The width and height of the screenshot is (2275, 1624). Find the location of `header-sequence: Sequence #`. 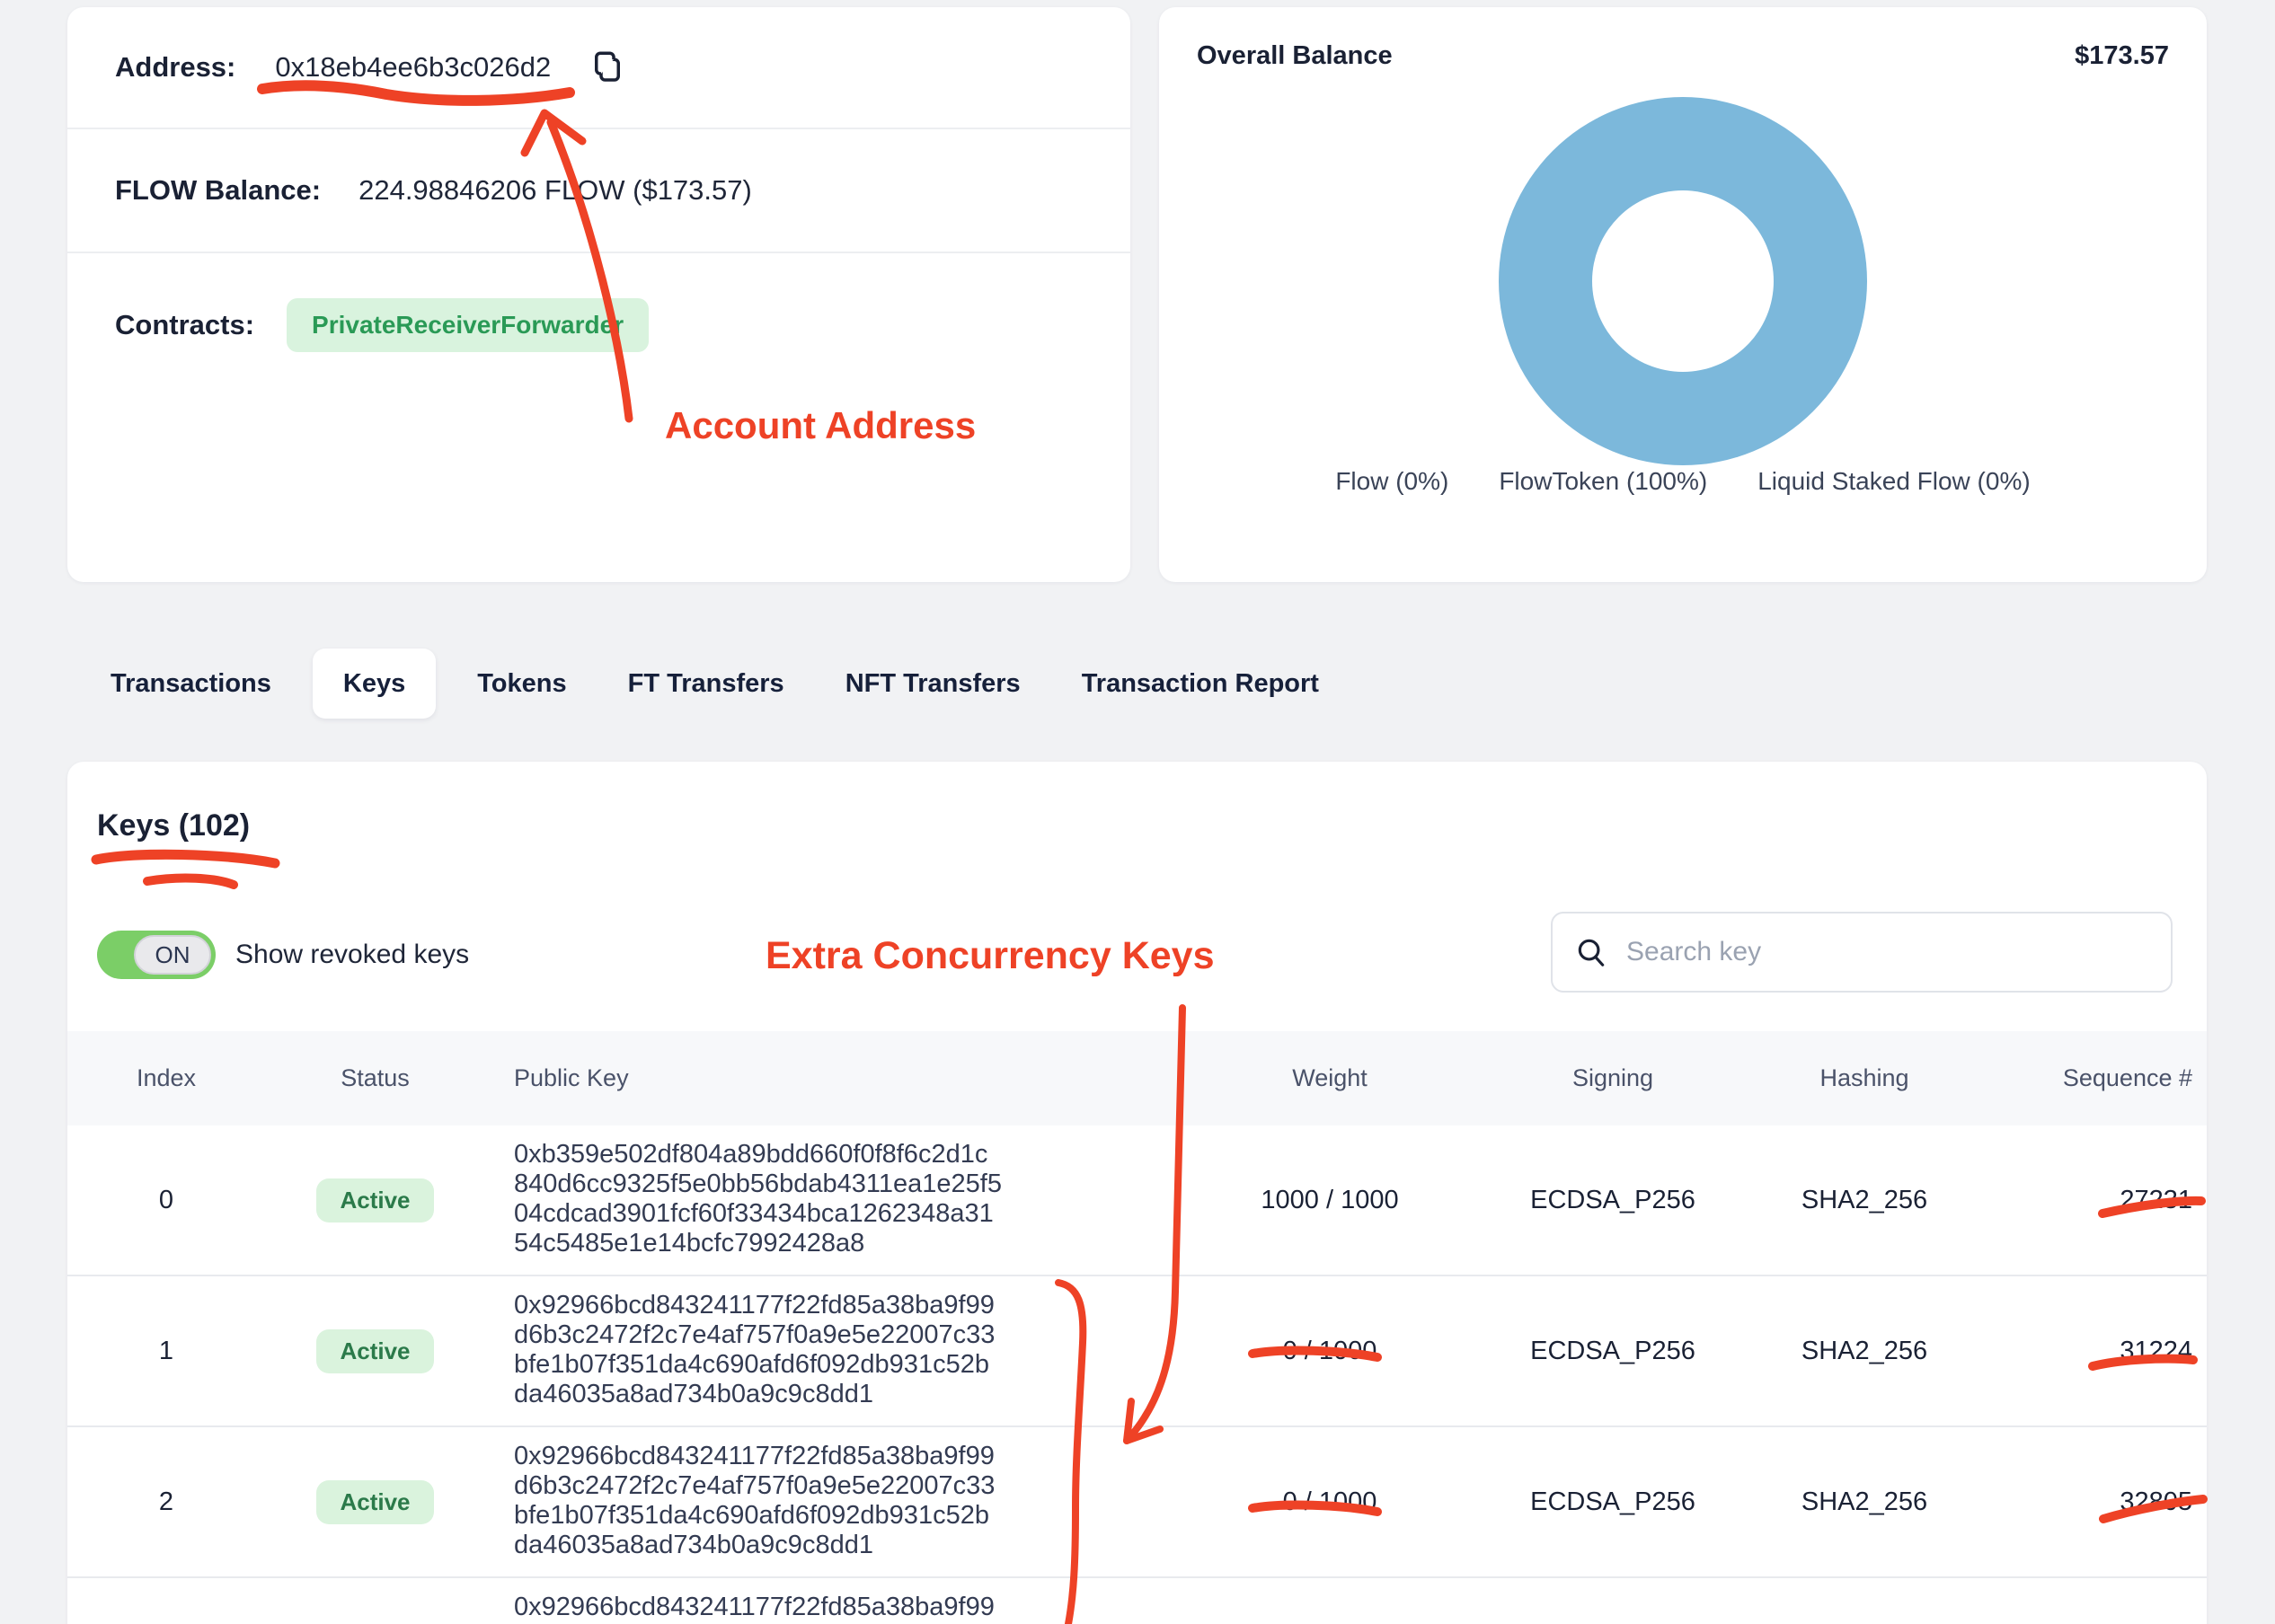

header-sequence: Sequence # is located at coordinates (2127, 1077).